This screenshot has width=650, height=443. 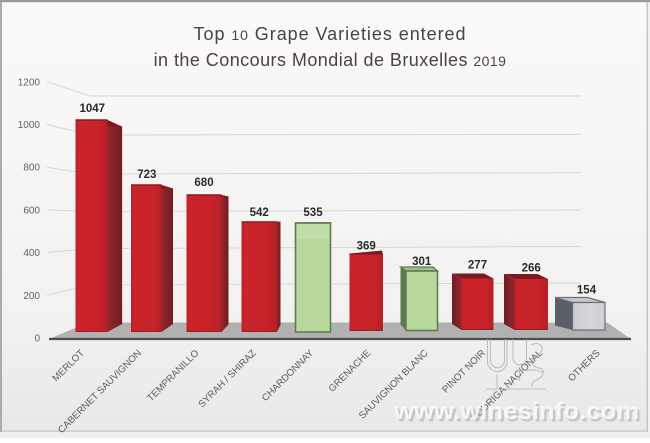 I want to click on svg-text: 542, so click(x=259, y=213).